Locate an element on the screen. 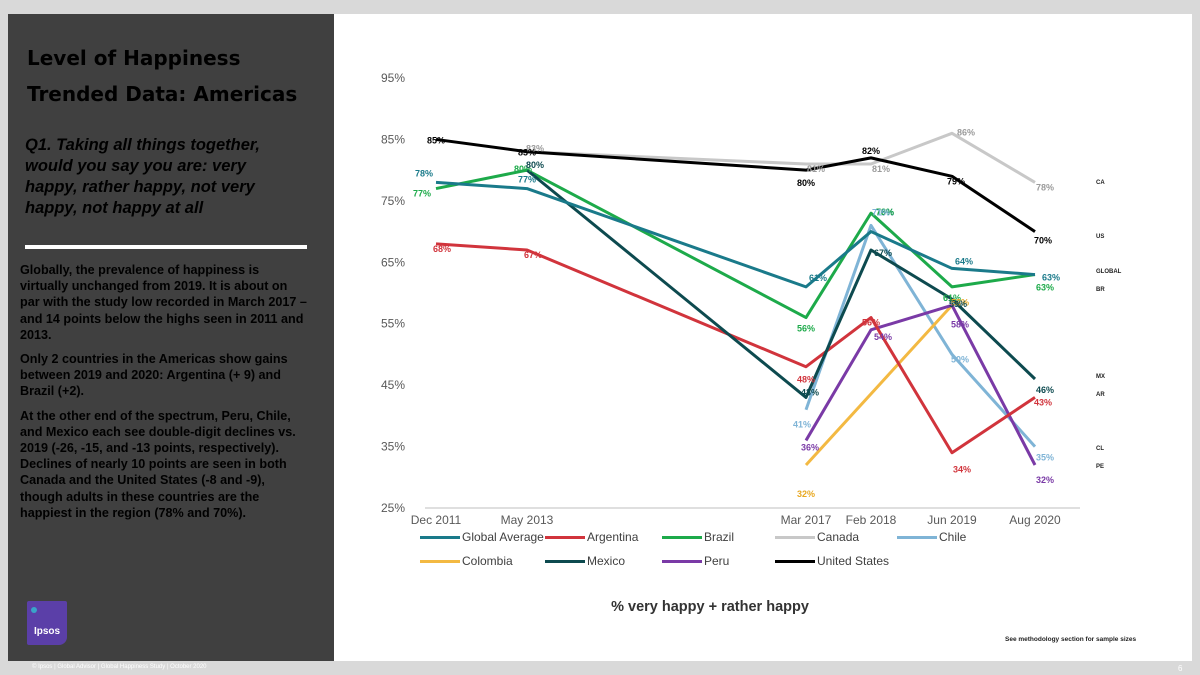  data-label-argentina: 34% is located at coordinates (962, 470).